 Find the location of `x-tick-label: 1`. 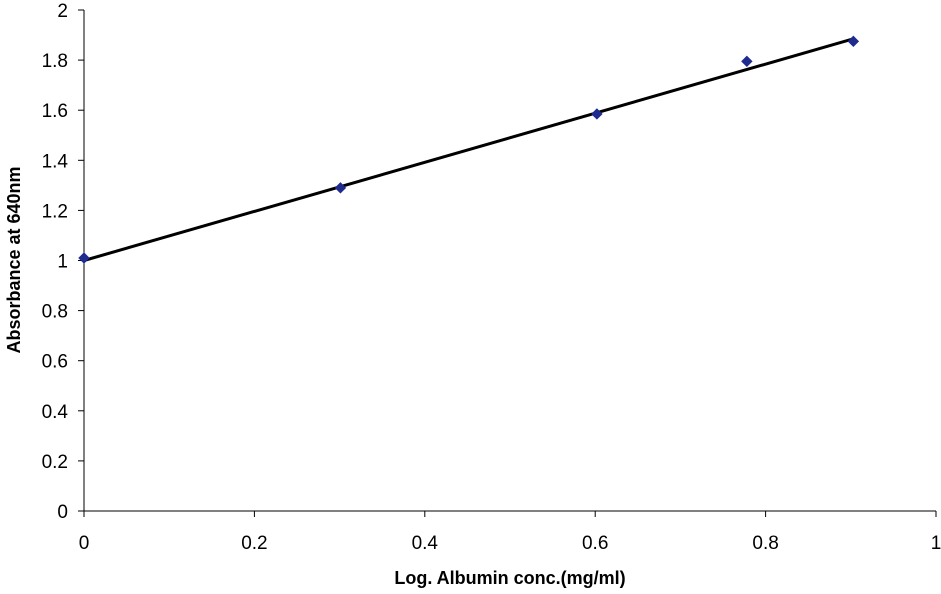

x-tick-label: 1 is located at coordinates (936, 543).